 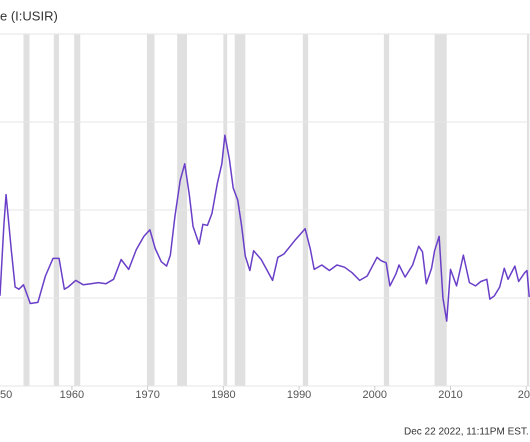 I want to click on x-axis: 50 1960 1970 1980 1990 2000 2010 20, so click(x=265, y=393).